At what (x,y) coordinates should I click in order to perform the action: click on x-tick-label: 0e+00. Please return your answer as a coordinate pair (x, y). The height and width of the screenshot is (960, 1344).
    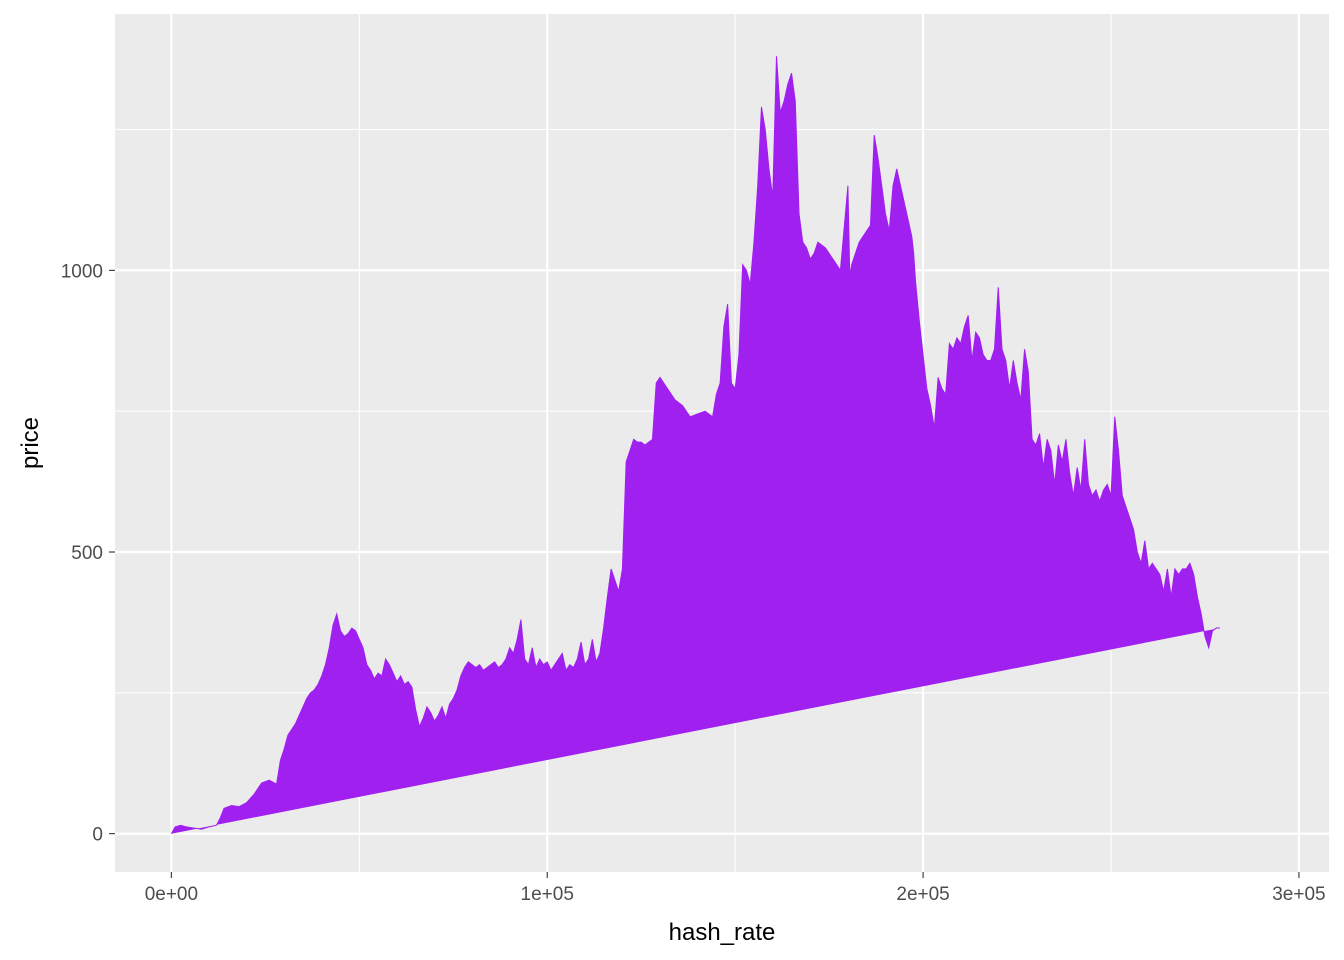
    Looking at the image, I should click on (171, 894).